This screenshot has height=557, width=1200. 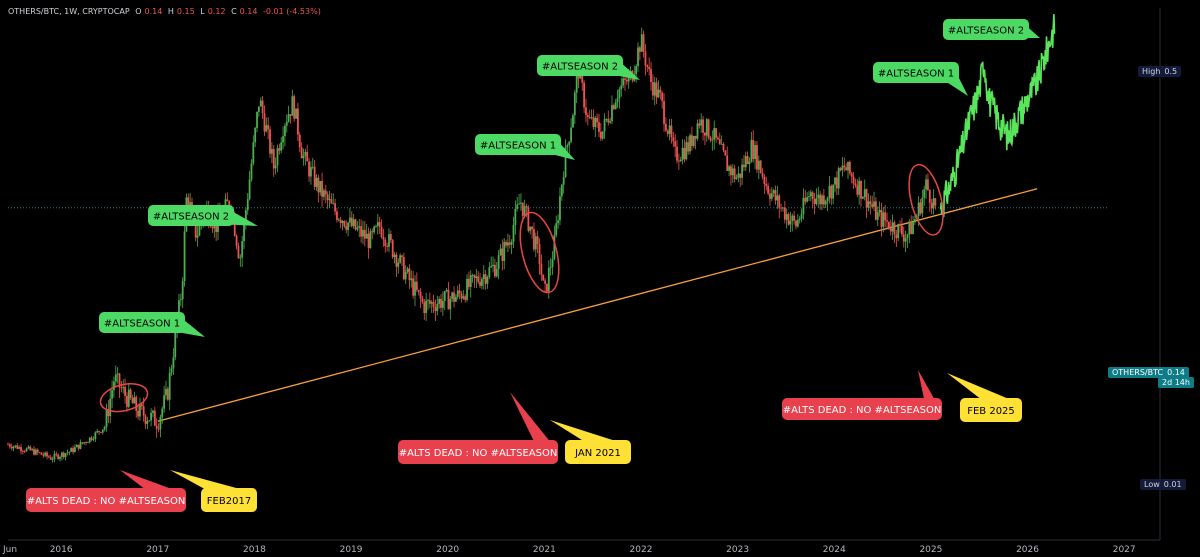 I want to click on last-price-value: 0.14, so click(x=1176, y=372).